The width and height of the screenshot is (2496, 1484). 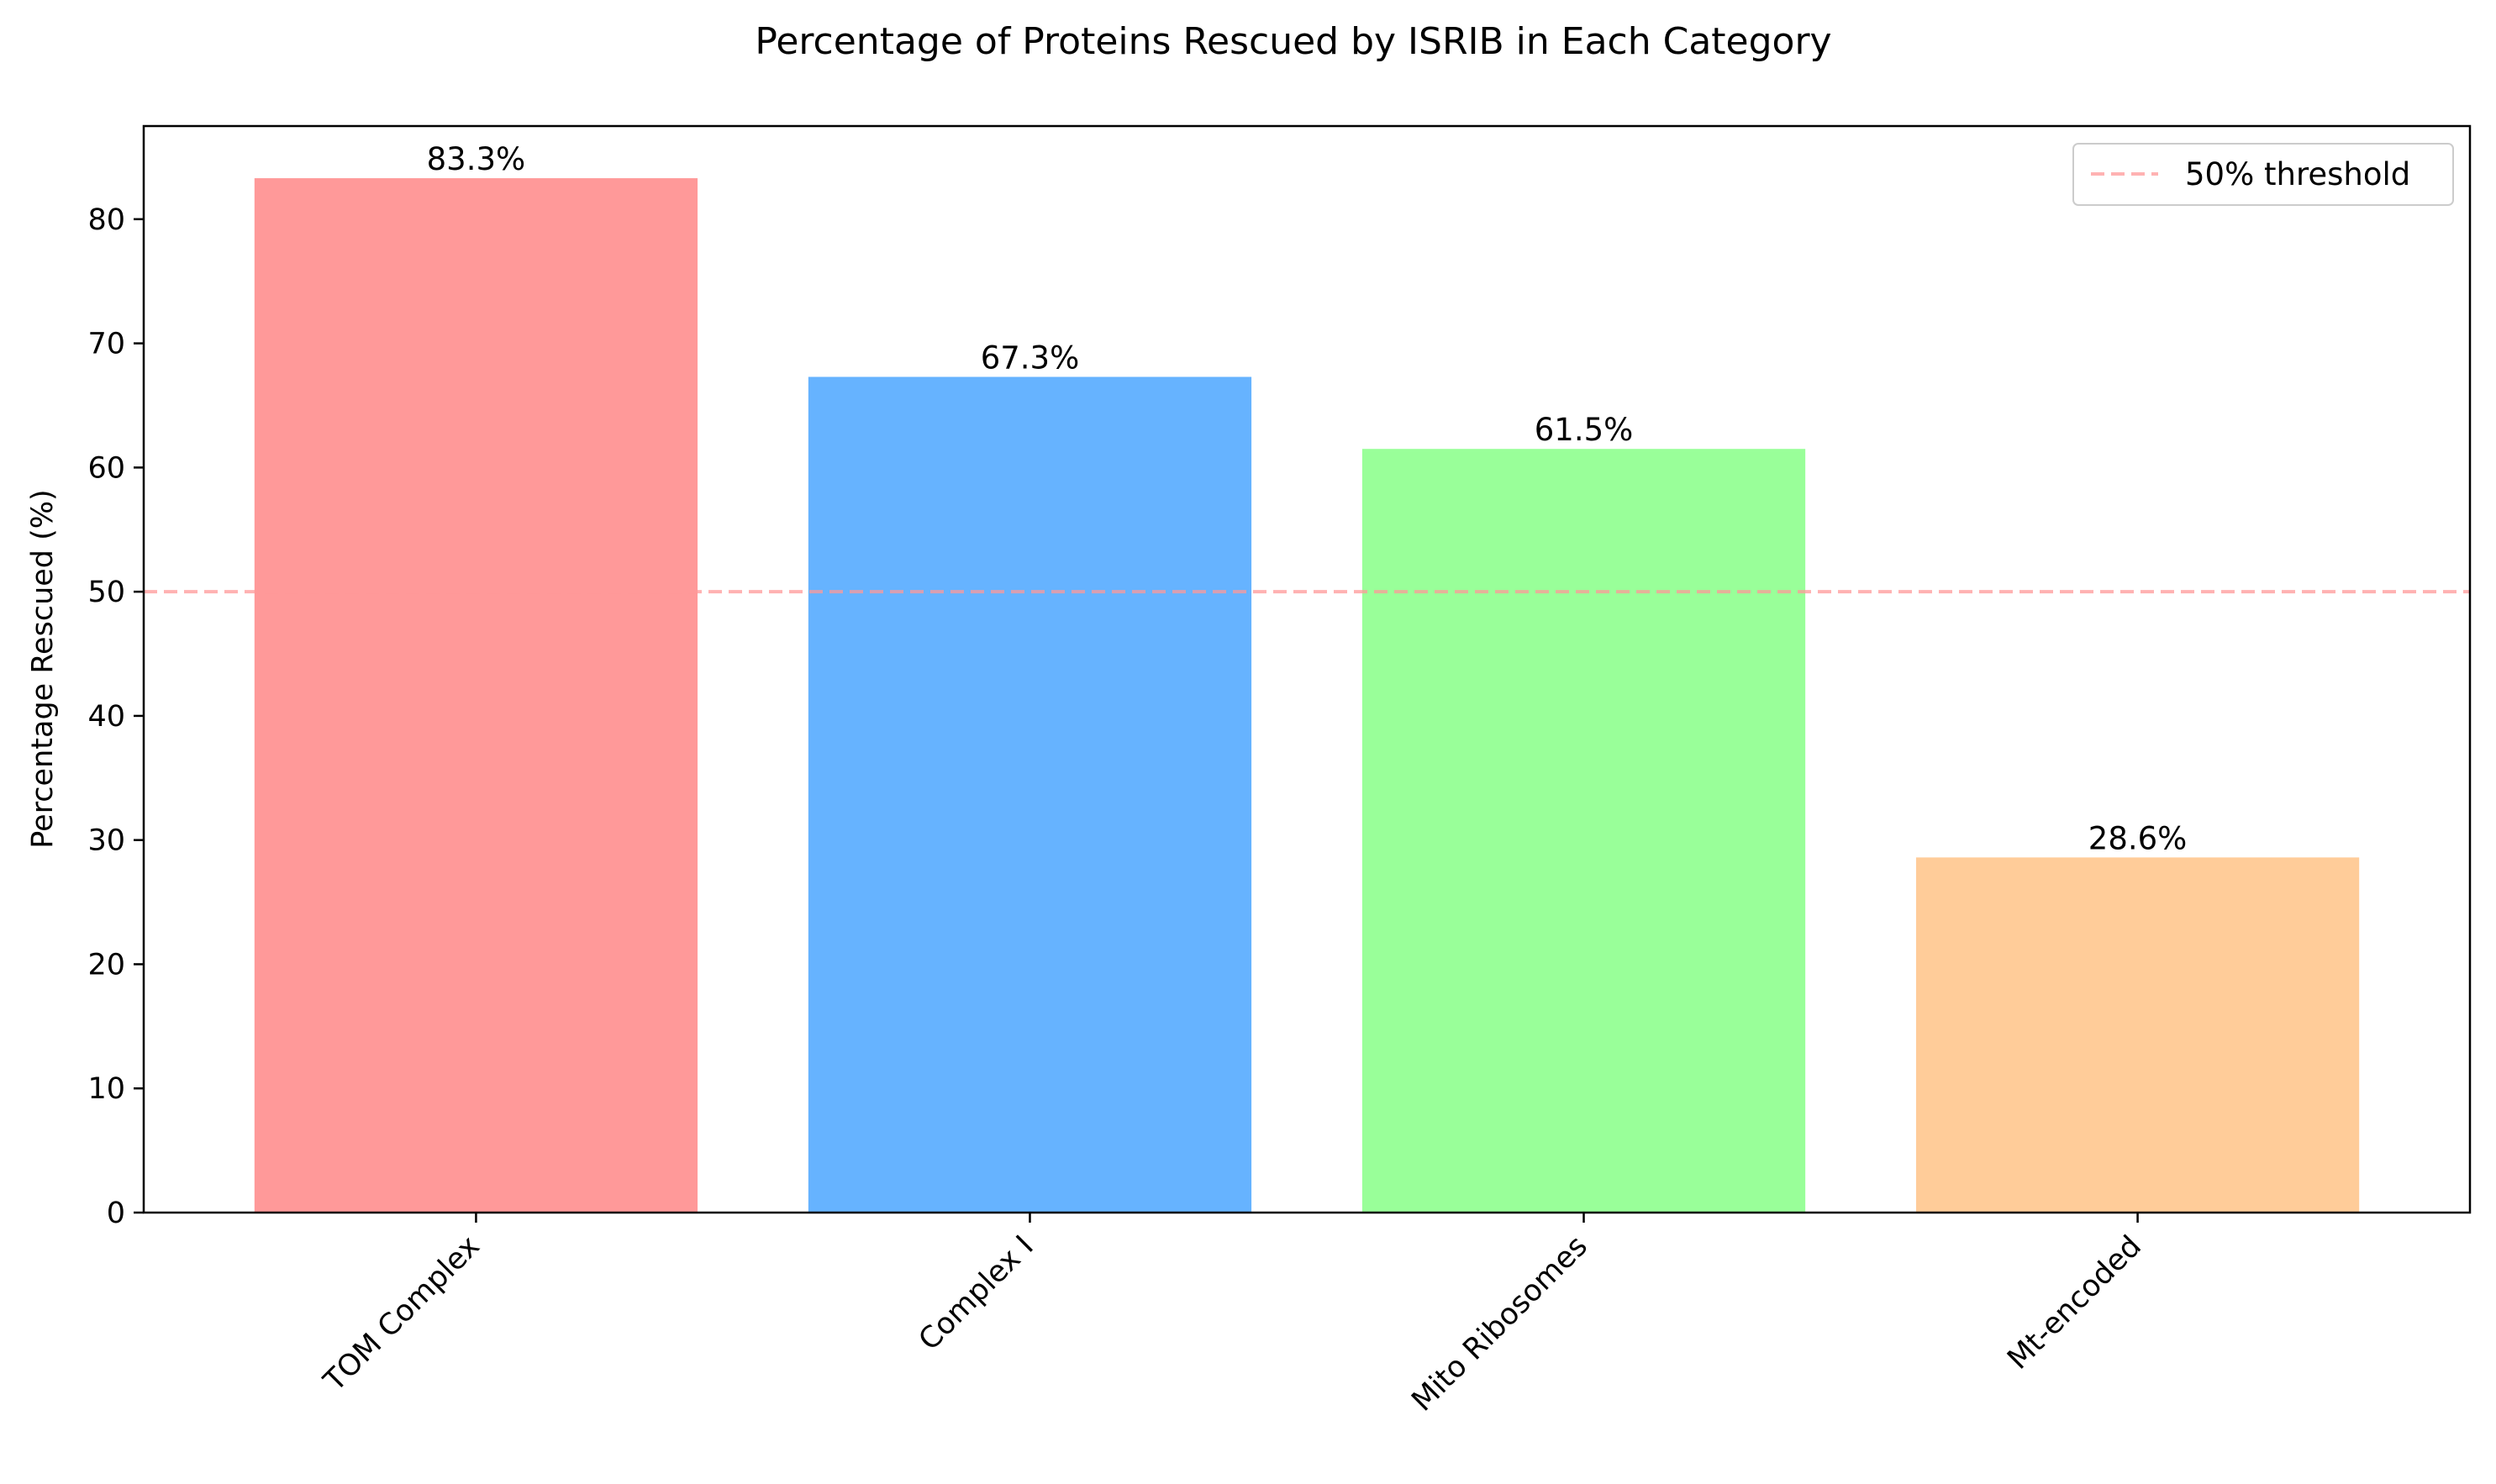 I want to click on data-label-complex-i: 67.3%, so click(x=1030, y=358).